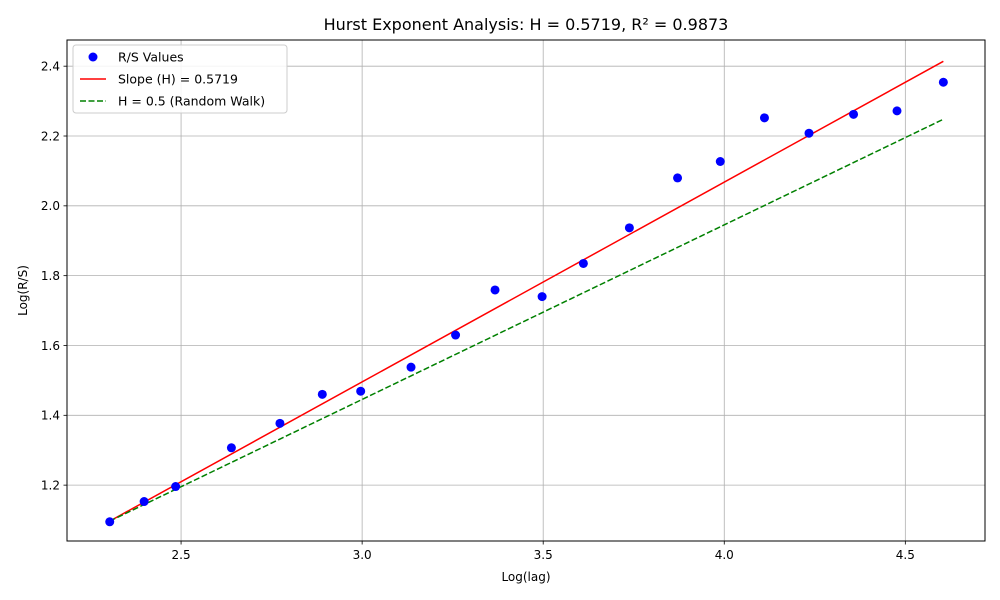 Image resolution: width=1000 pixels, height=600 pixels. Describe the element at coordinates (50, 206) in the screenshot. I see `y-tick-label: 2.0` at that location.